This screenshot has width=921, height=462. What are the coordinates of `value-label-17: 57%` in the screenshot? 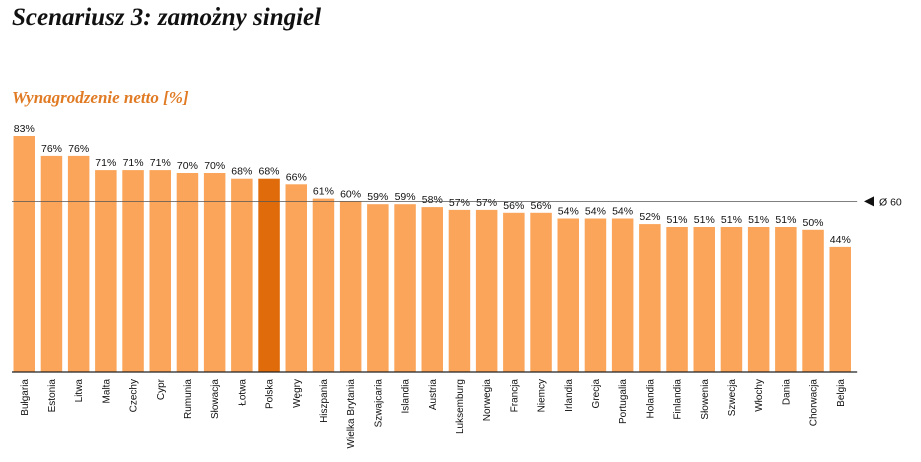 It's located at (486, 203).